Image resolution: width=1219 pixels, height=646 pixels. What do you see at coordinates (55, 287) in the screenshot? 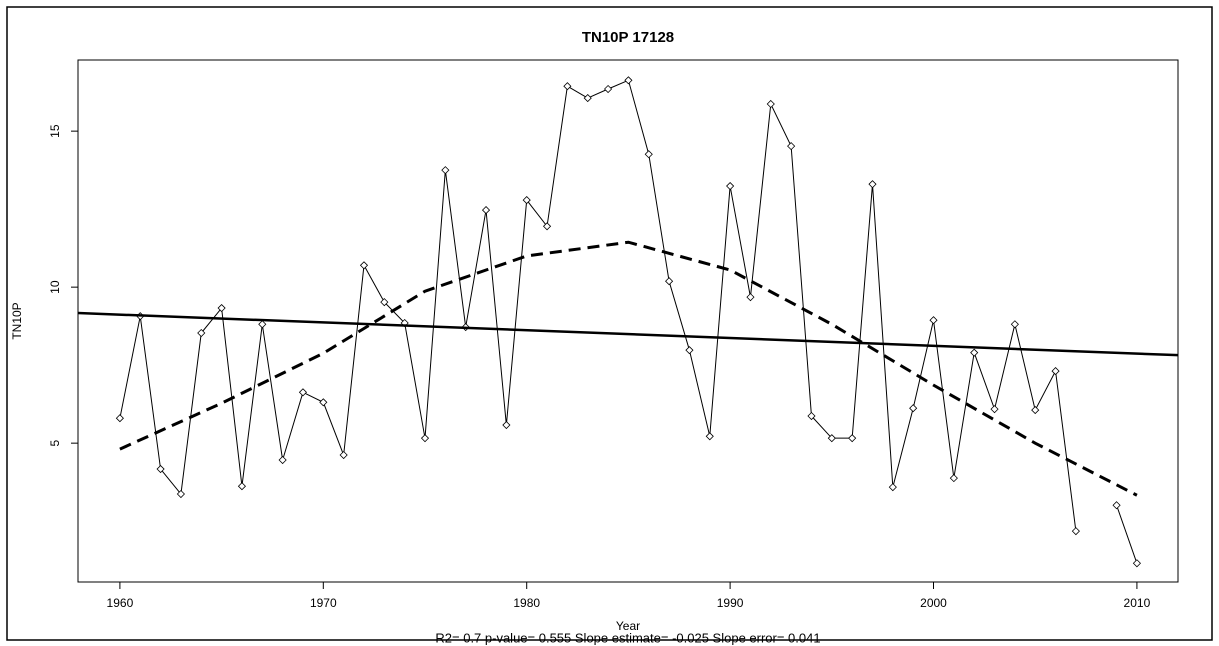
I see `y-tick-label: 10` at bounding box center [55, 287].